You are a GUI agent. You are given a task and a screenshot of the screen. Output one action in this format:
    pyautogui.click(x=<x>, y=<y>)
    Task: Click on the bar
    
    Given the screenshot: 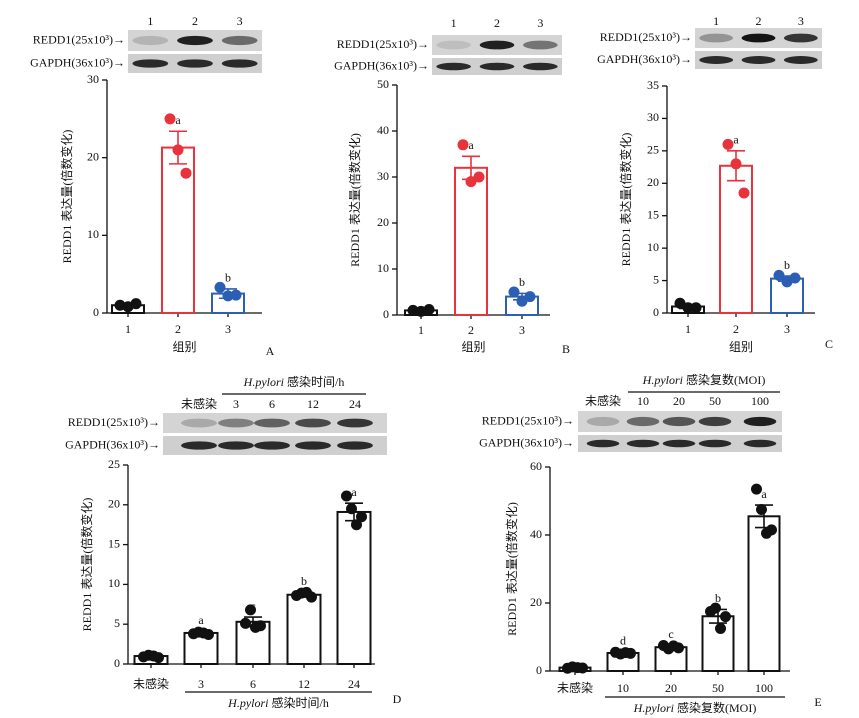 What is the action you would take?
    pyautogui.click(x=304, y=629)
    